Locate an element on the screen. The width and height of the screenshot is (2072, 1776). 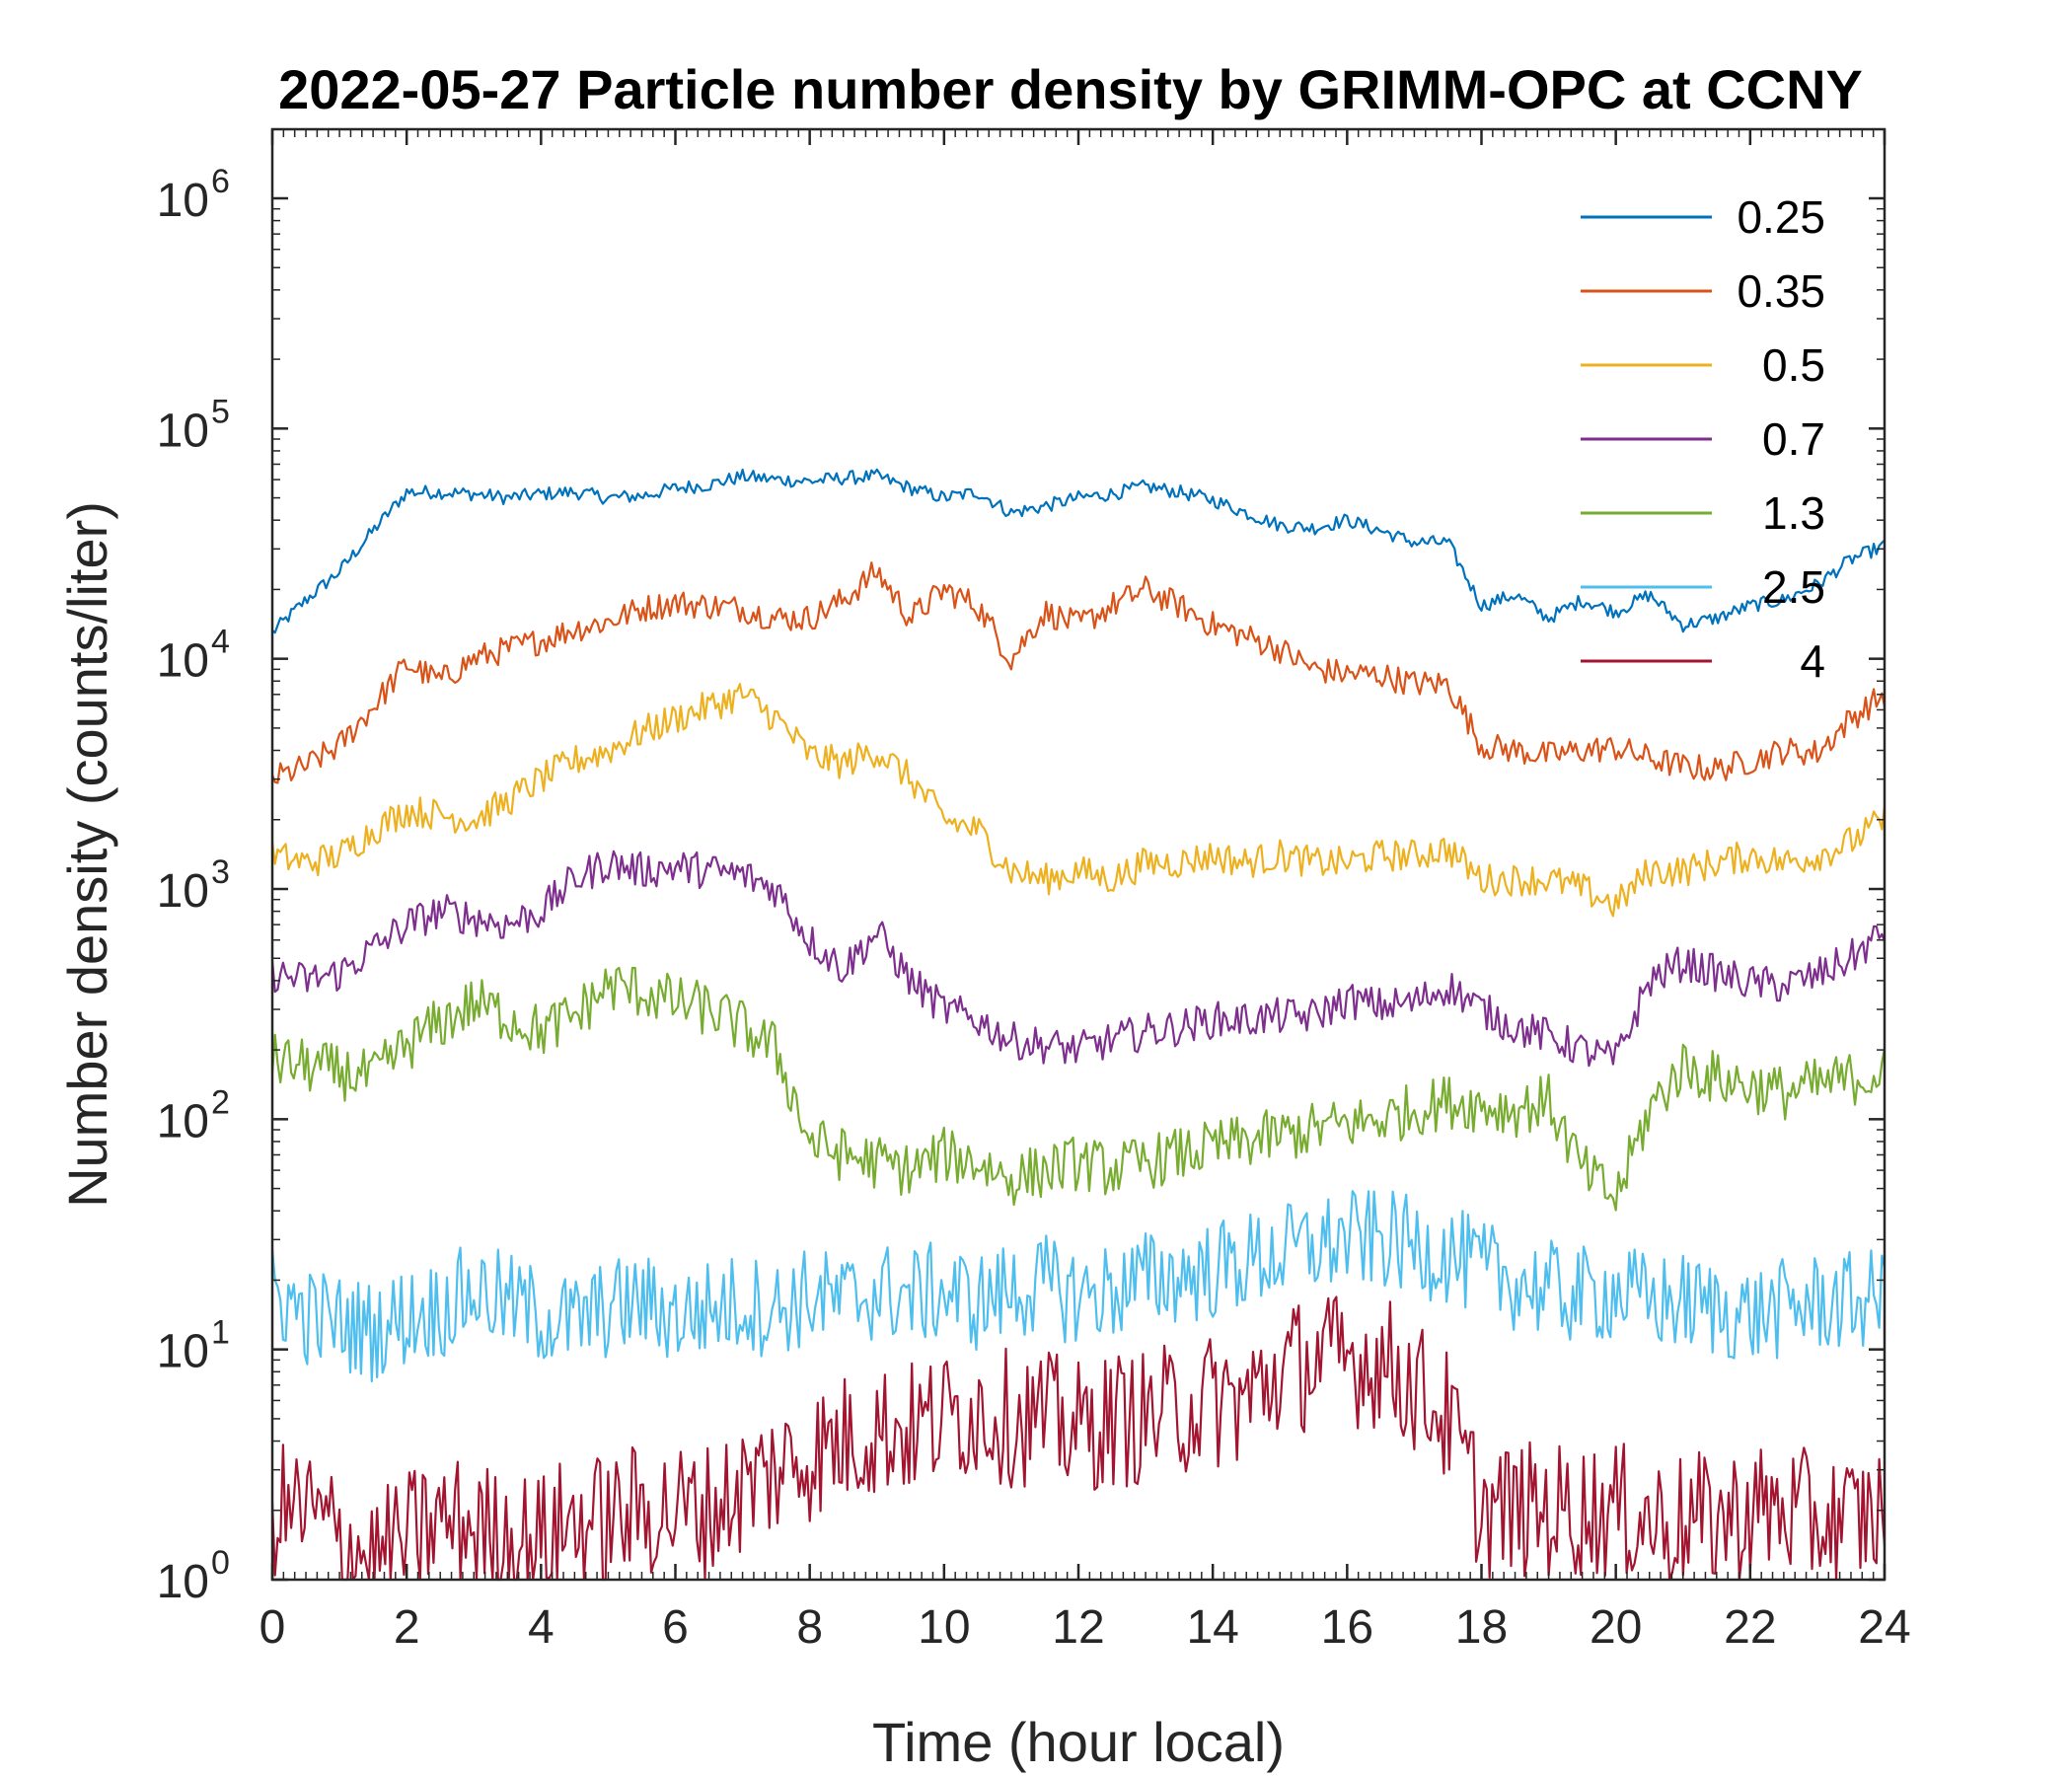
y-tick-exponent: 1 is located at coordinates (221, 1333).